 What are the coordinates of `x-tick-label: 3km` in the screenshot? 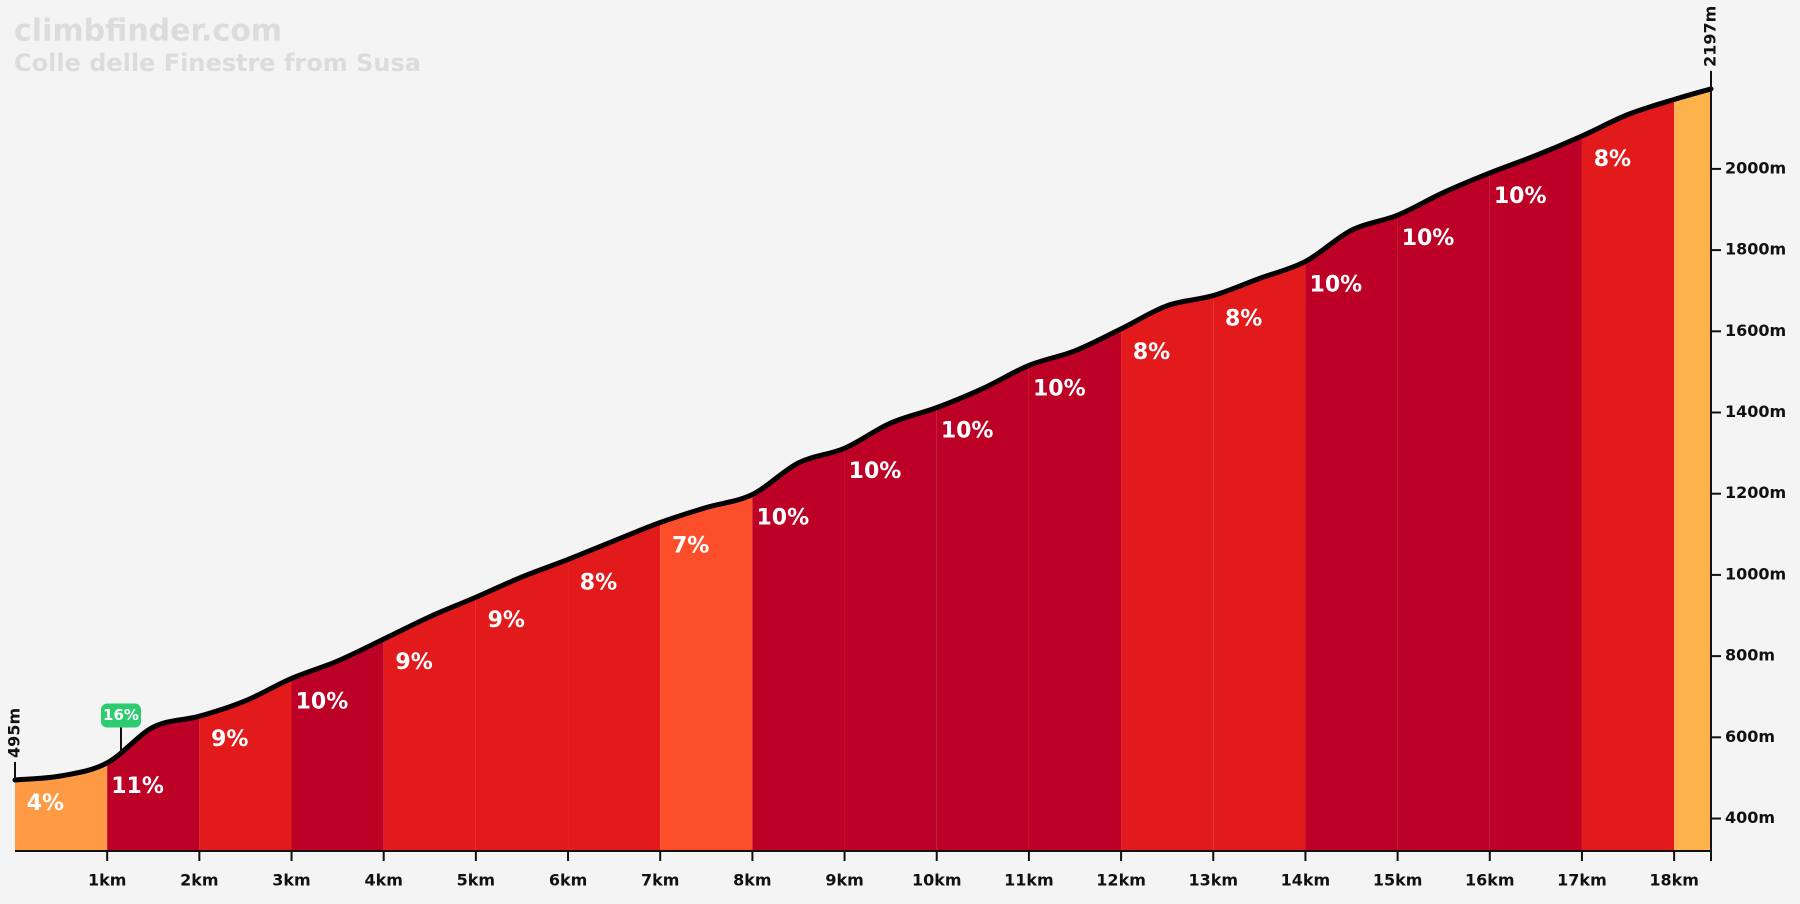 It's located at (291, 880).